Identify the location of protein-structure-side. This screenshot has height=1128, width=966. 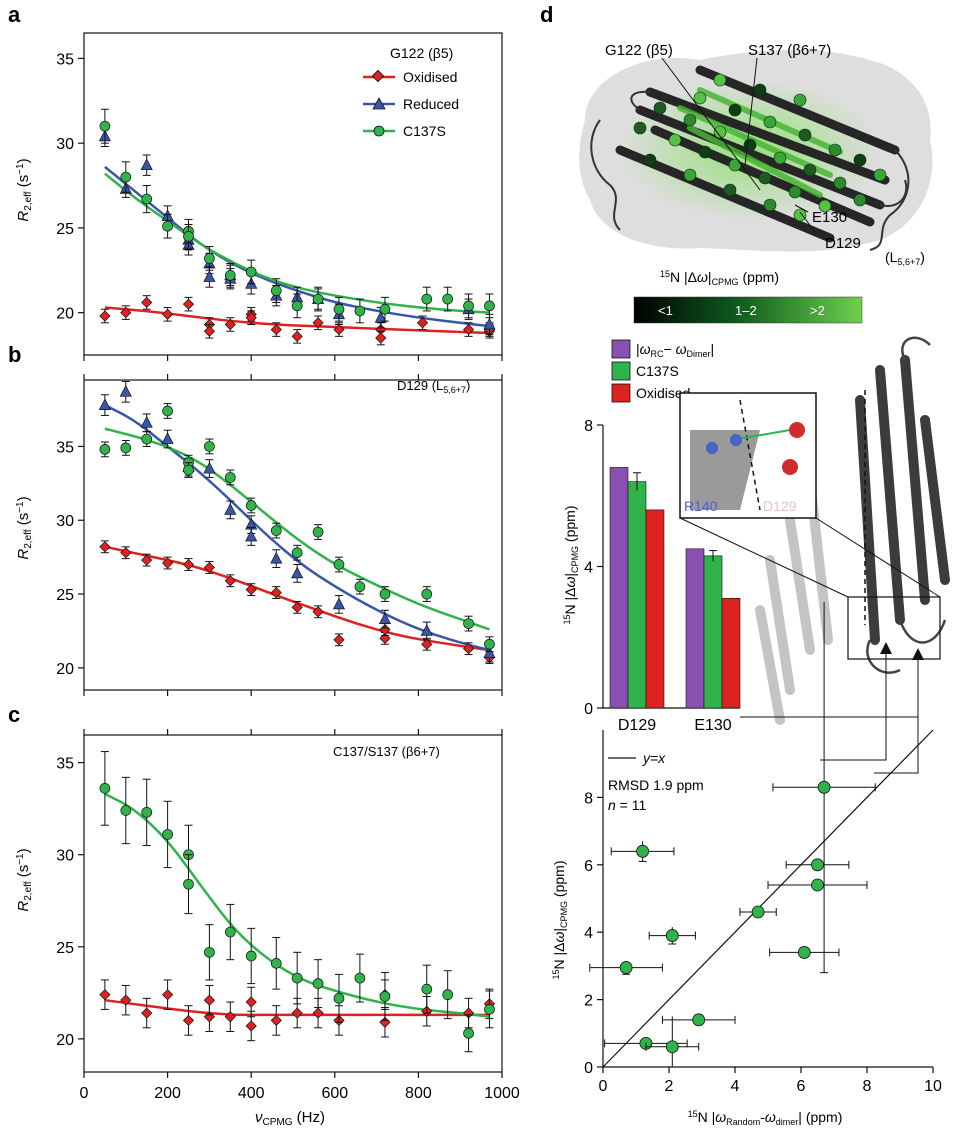
(814, 555).